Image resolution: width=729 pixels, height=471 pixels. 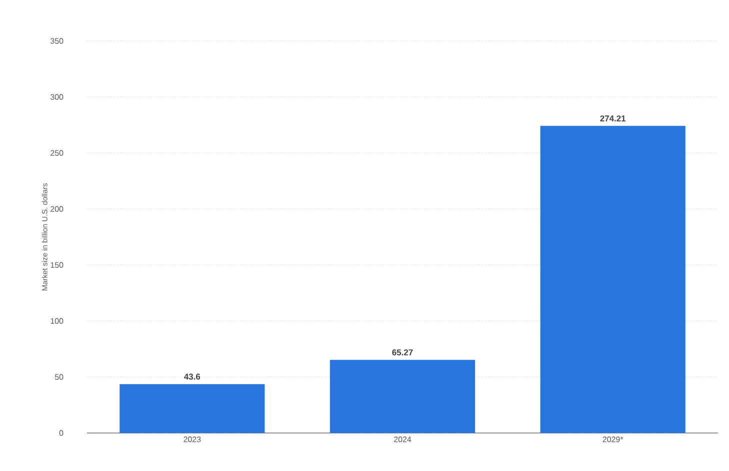 I want to click on data-label: 43.6, so click(x=192, y=377).